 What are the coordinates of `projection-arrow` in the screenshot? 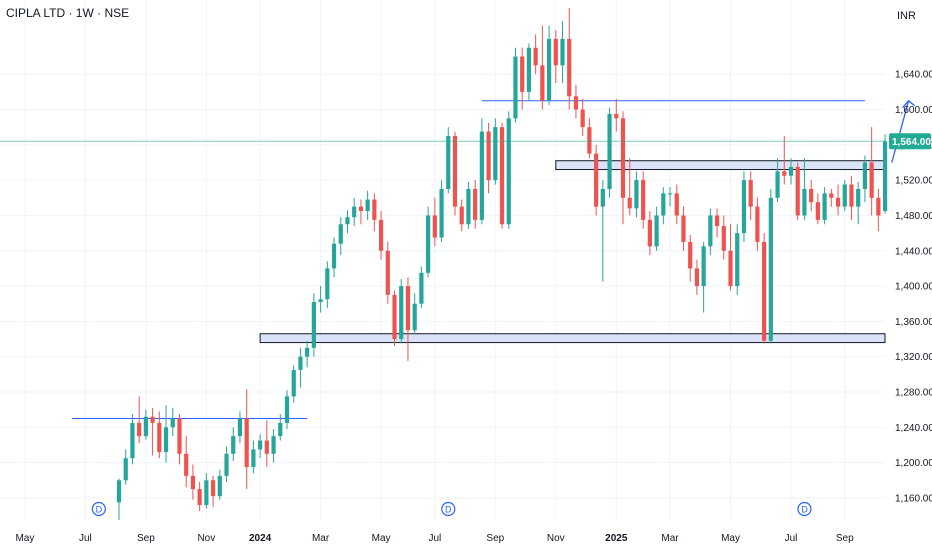 It's located at (903, 131).